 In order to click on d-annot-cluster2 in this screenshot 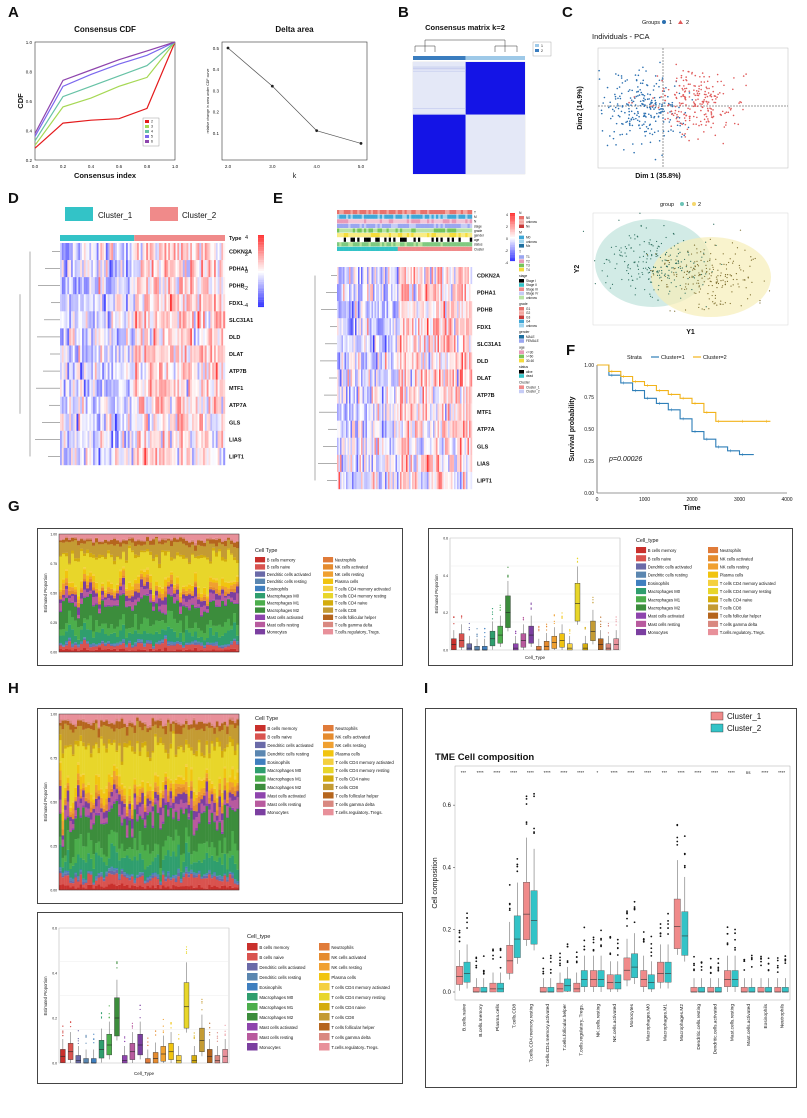, I will do `click(179, 238)`.